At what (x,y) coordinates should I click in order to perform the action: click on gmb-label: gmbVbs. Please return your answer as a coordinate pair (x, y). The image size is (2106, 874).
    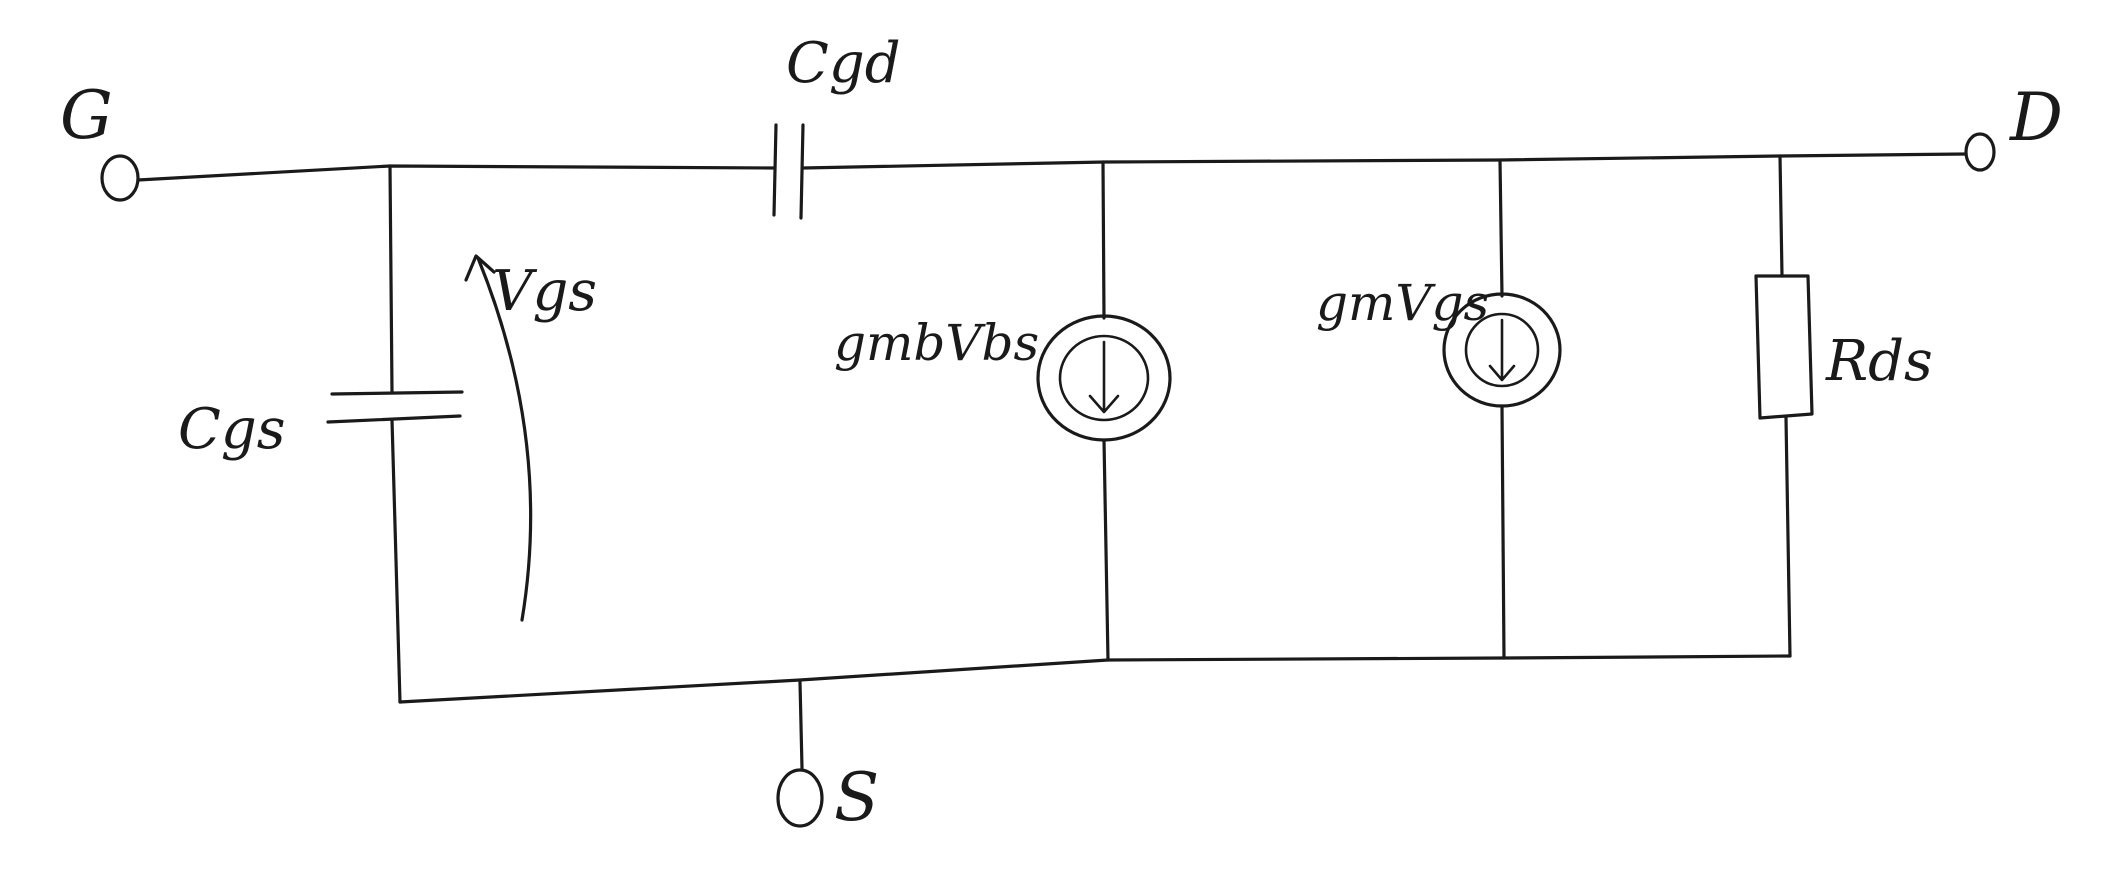
    Looking at the image, I should click on (936, 343).